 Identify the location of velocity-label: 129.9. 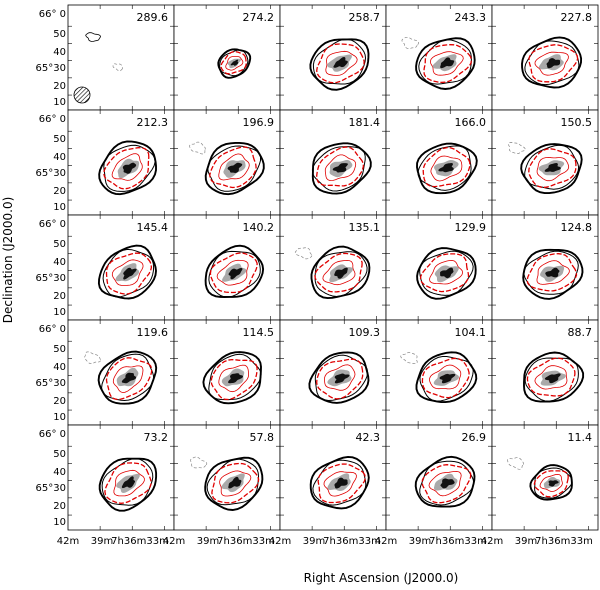
(471, 227).